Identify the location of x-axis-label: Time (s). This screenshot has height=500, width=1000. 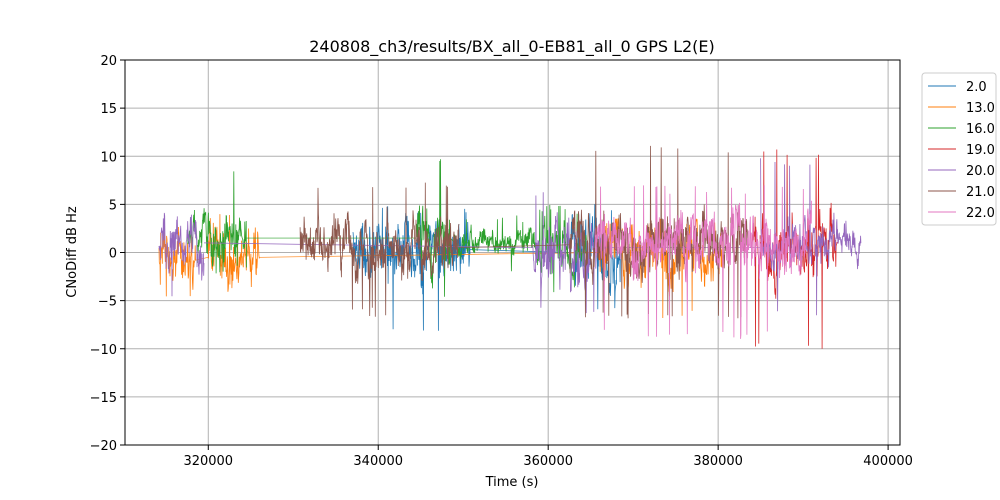
(512, 482).